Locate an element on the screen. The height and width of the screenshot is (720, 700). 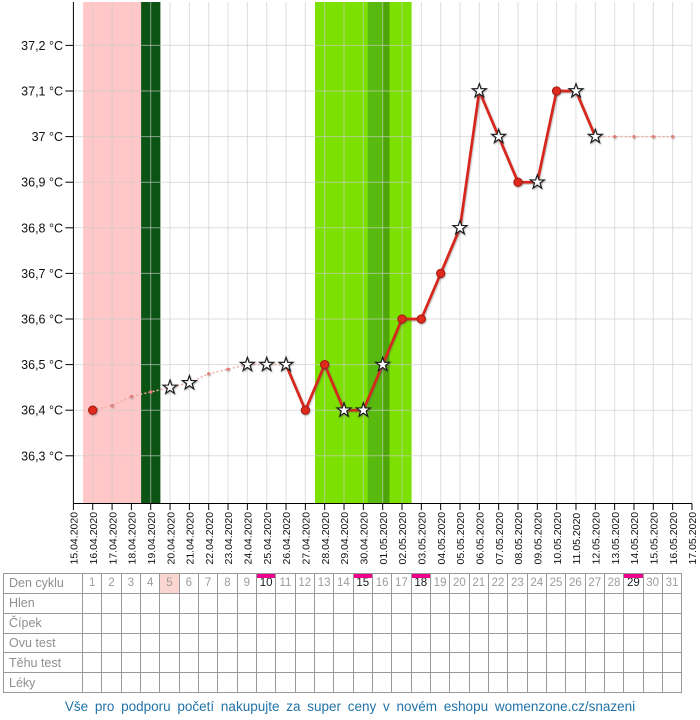
day-header-cell: 7 is located at coordinates (208, 584).